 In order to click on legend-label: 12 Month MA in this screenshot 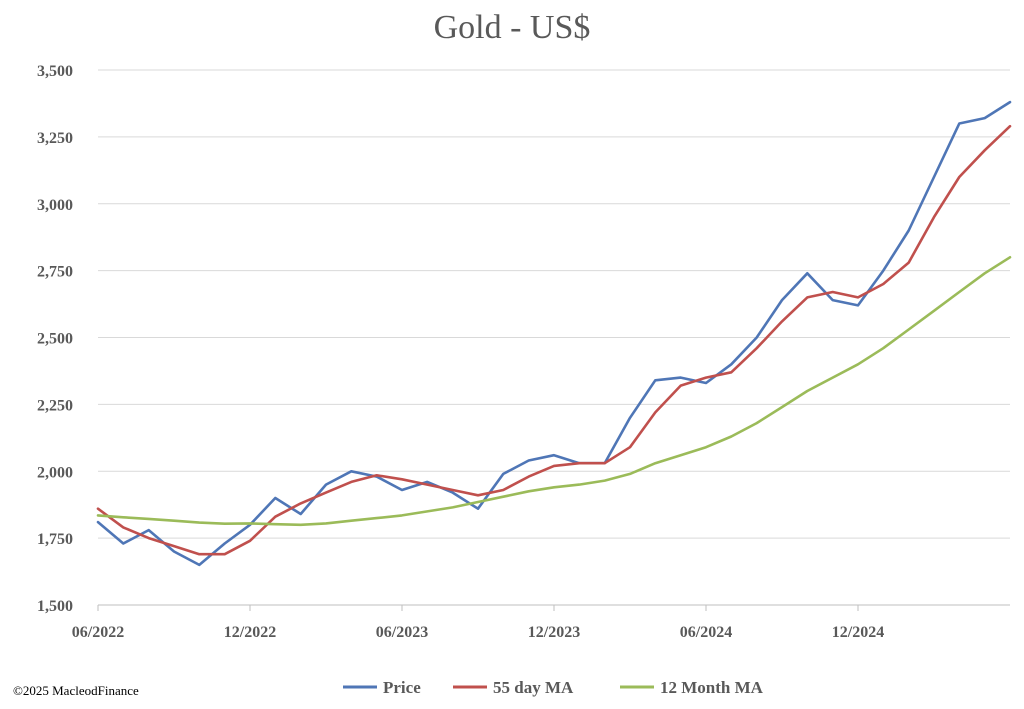, I will do `click(712, 687)`.